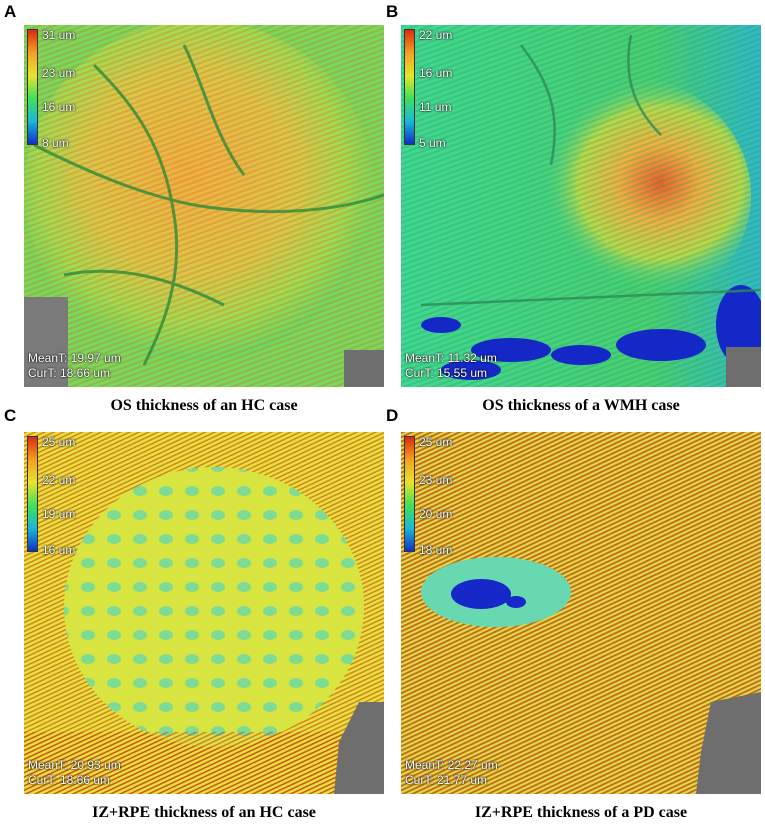 The height and width of the screenshot is (826, 765). Describe the element at coordinates (55, 143) in the screenshot. I see `legend-tick-min: 8 um` at that location.